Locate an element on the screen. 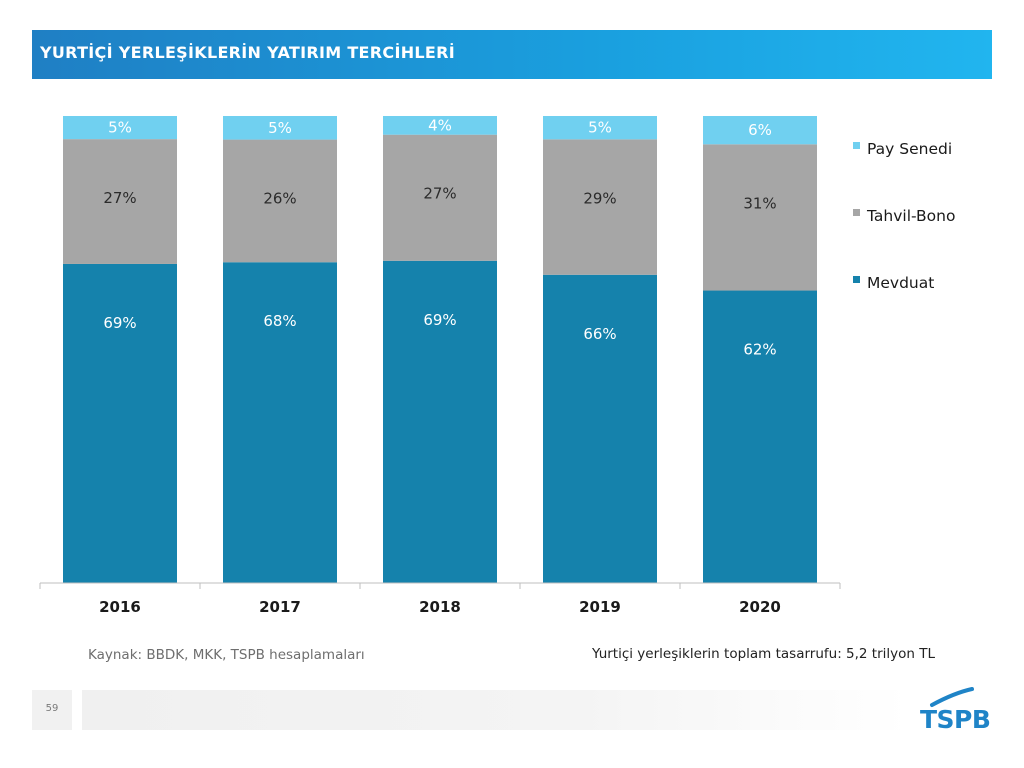 This screenshot has width=1024, height=768. legend-label-mevduat: Mevduat is located at coordinates (900, 283).